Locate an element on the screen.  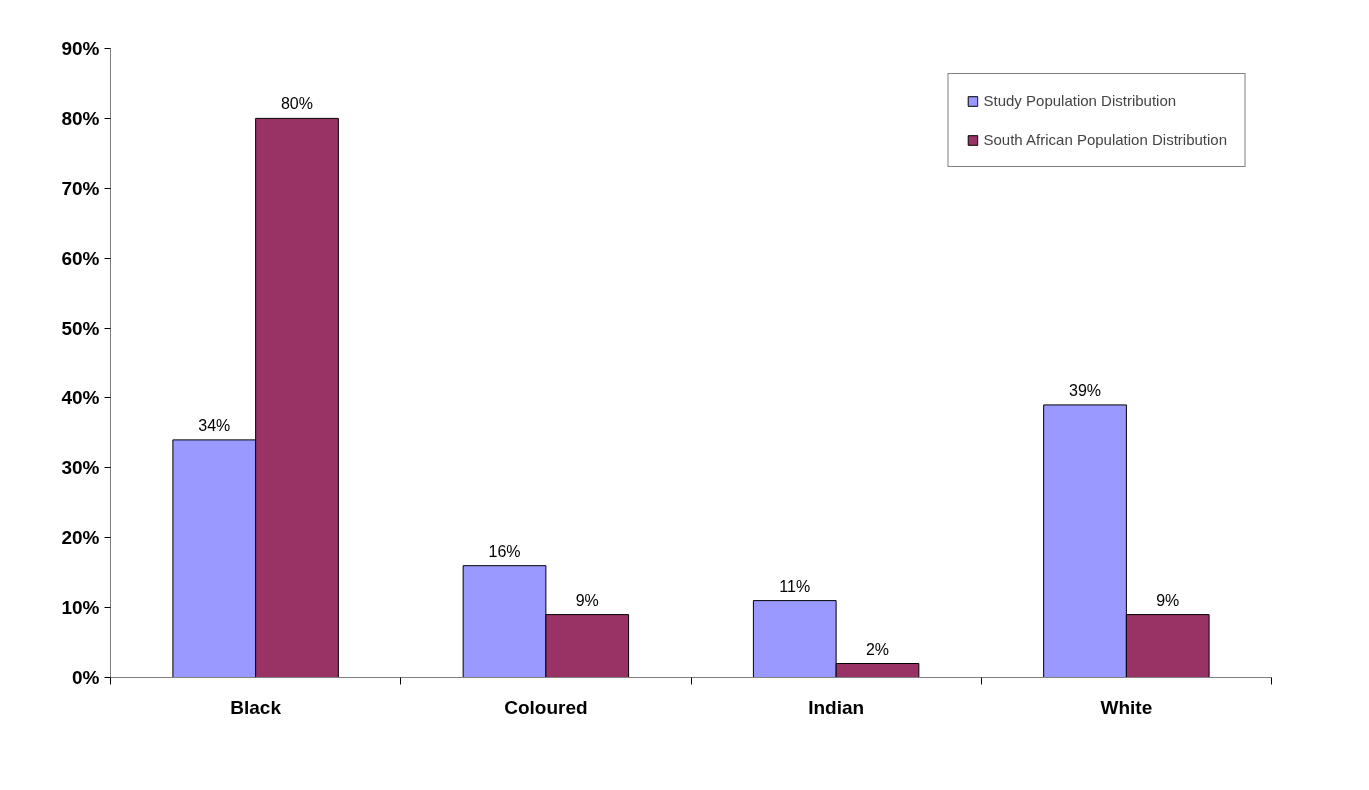
y-tick-label: 10% is located at coordinates (80, 608).